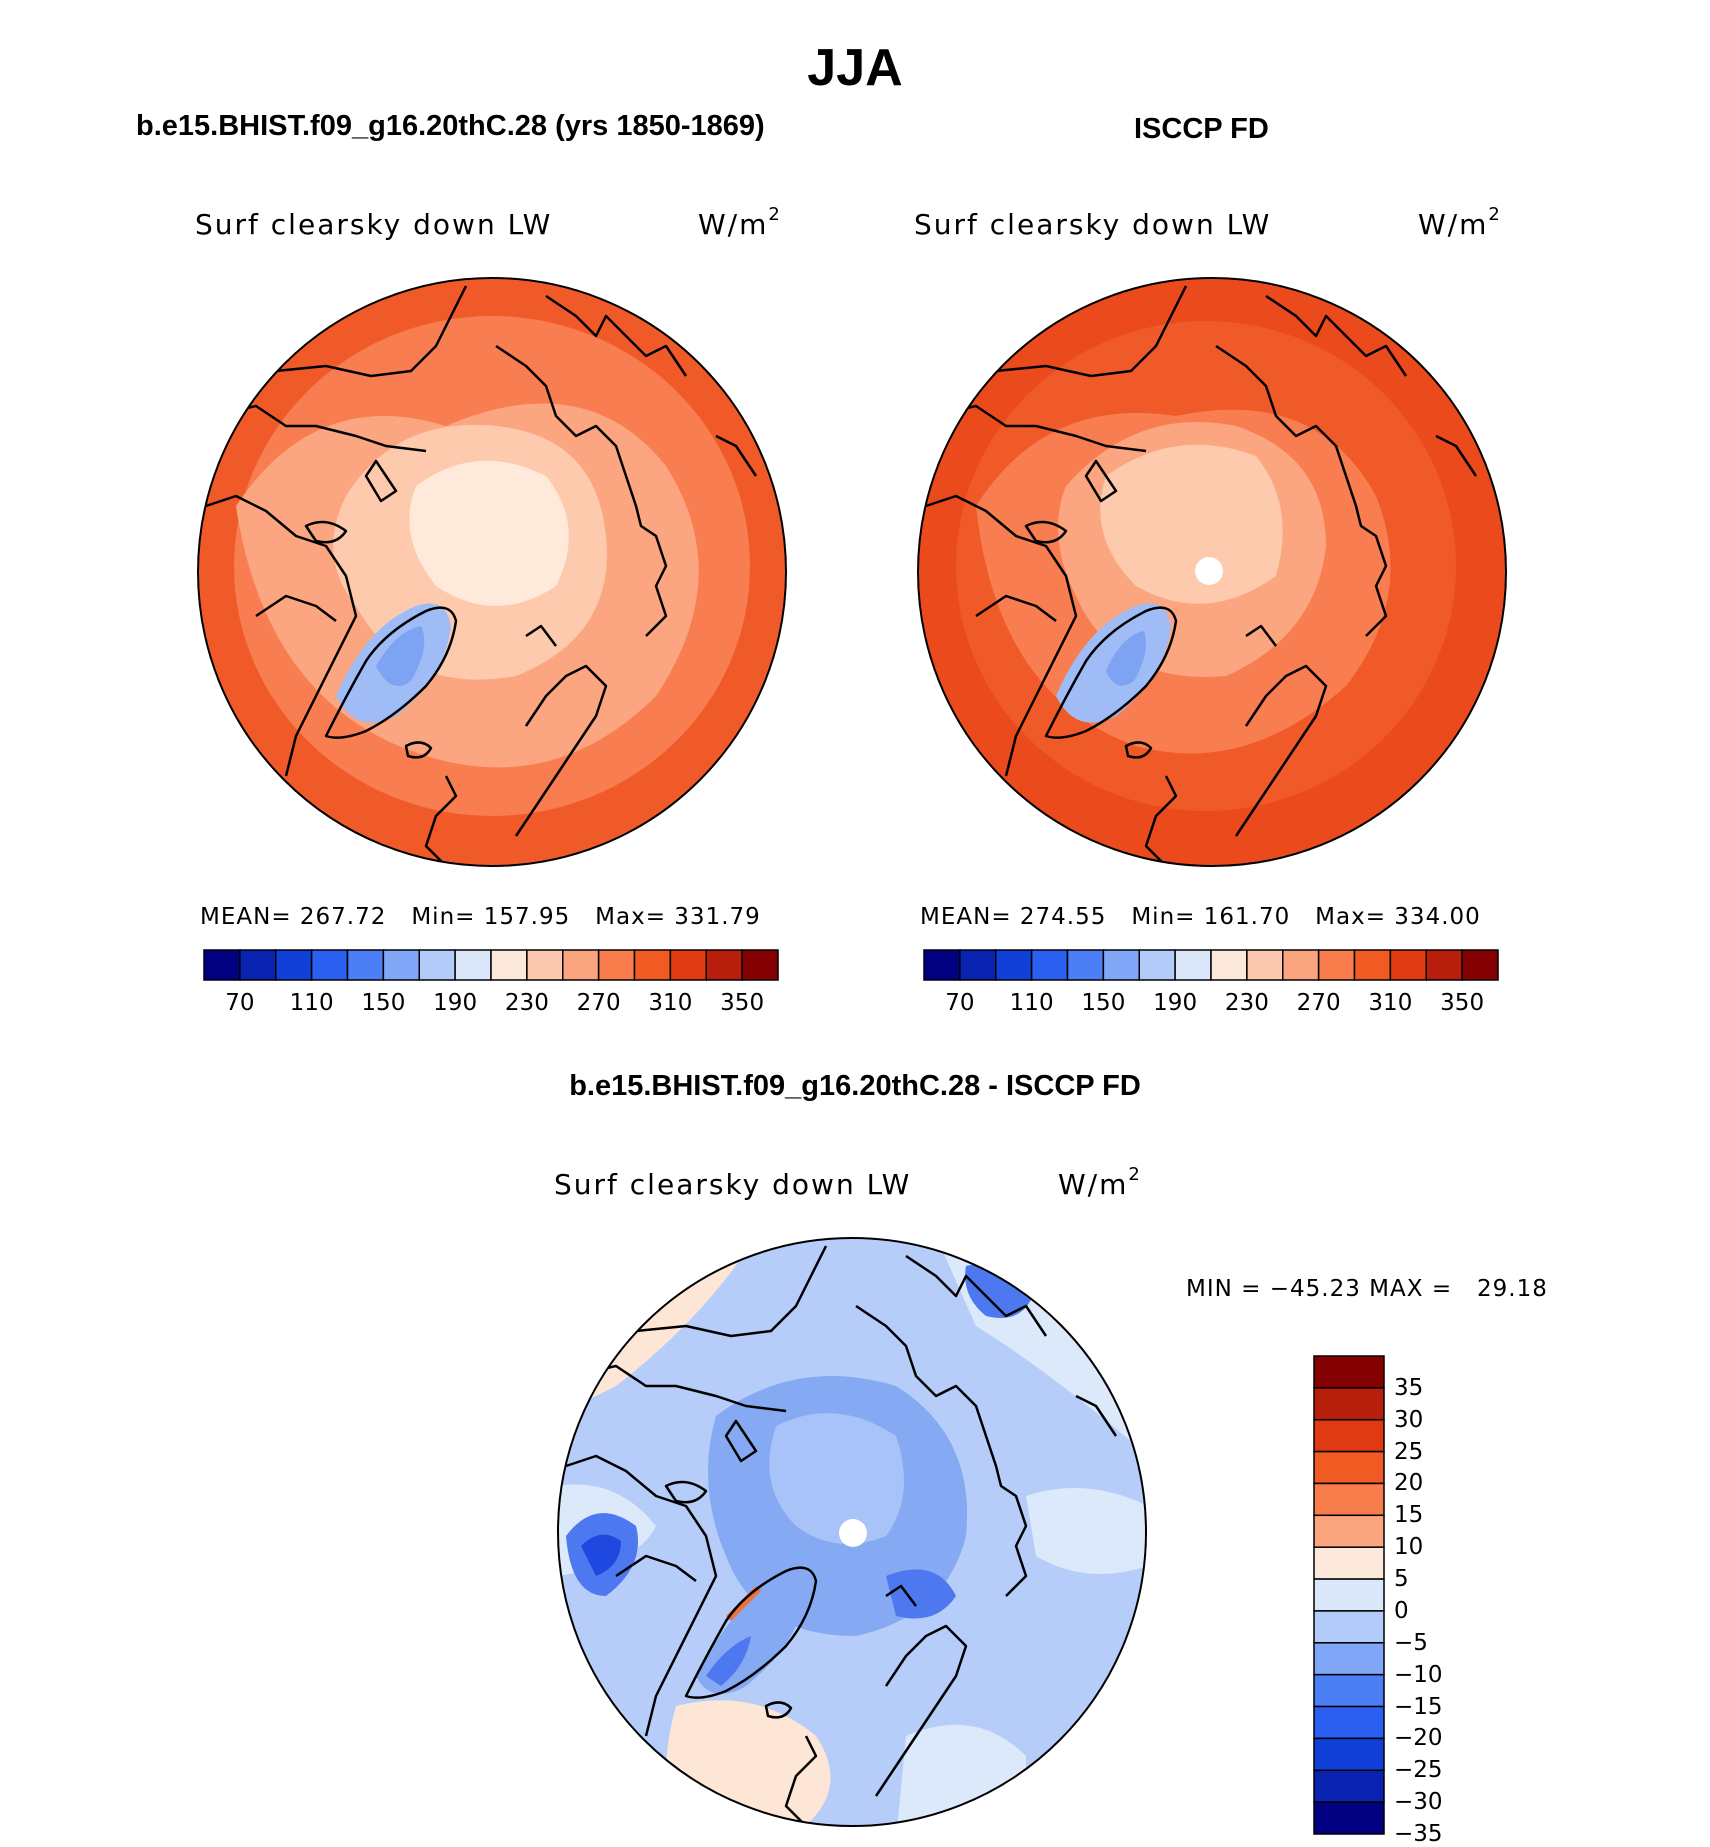 The height and width of the screenshot is (1847, 1710). I want to click on units-label-diff: W/m2, so click(1099, 1182).